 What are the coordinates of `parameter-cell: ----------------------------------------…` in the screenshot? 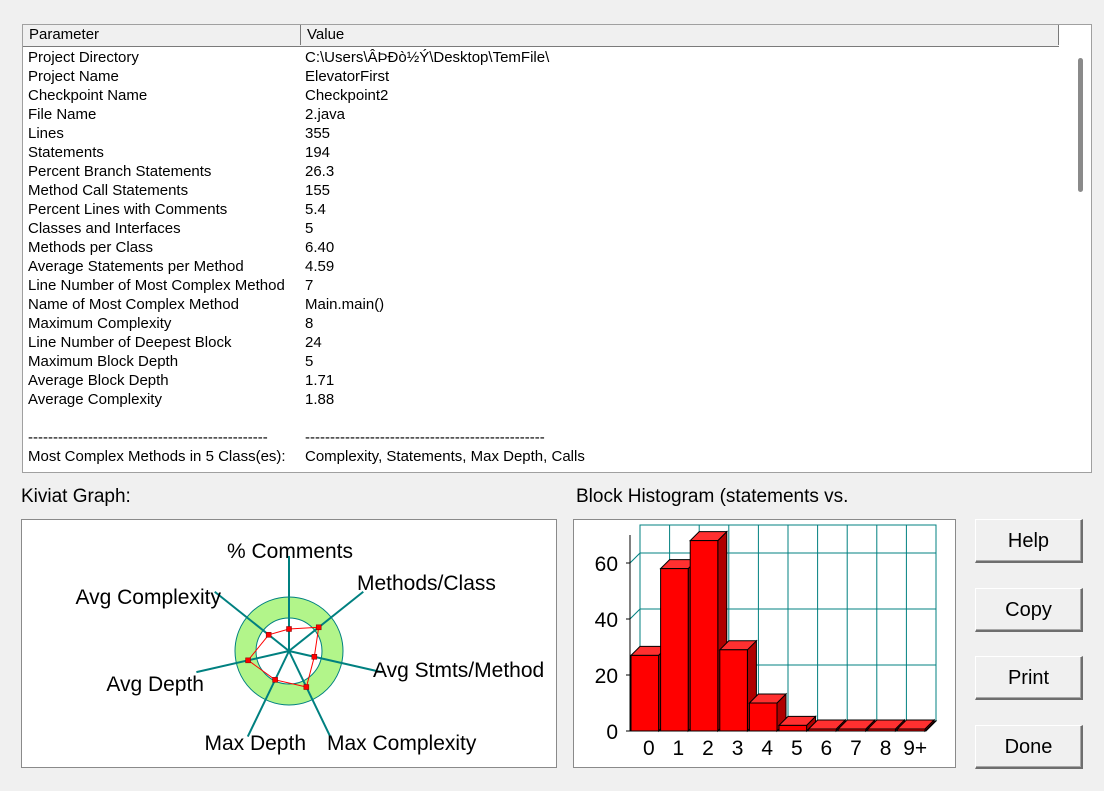 It's located at (148, 437).